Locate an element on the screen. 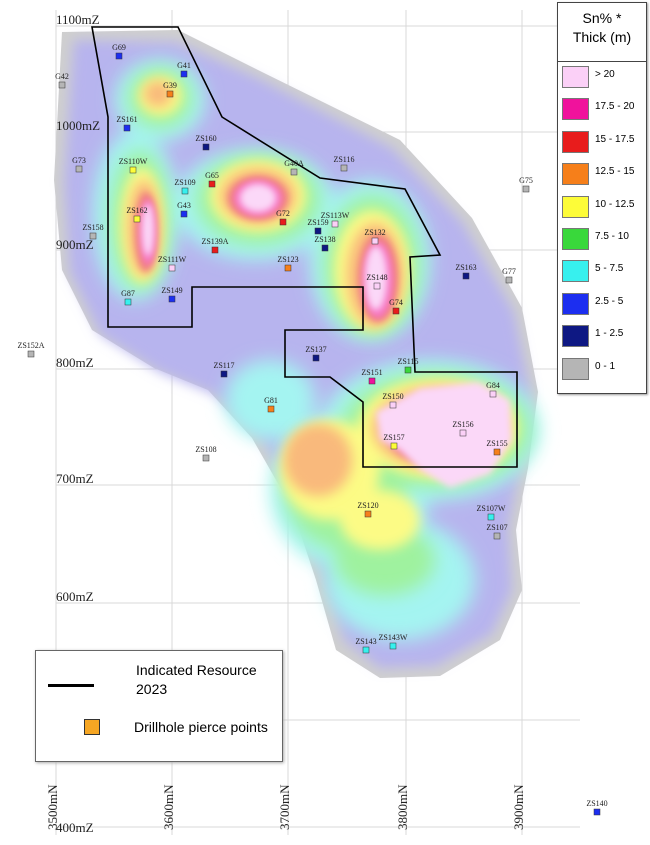 Image resolution: width=650 pixels, height=845 pixels. drillhole-zs160: ZS160 is located at coordinates (206, 142).